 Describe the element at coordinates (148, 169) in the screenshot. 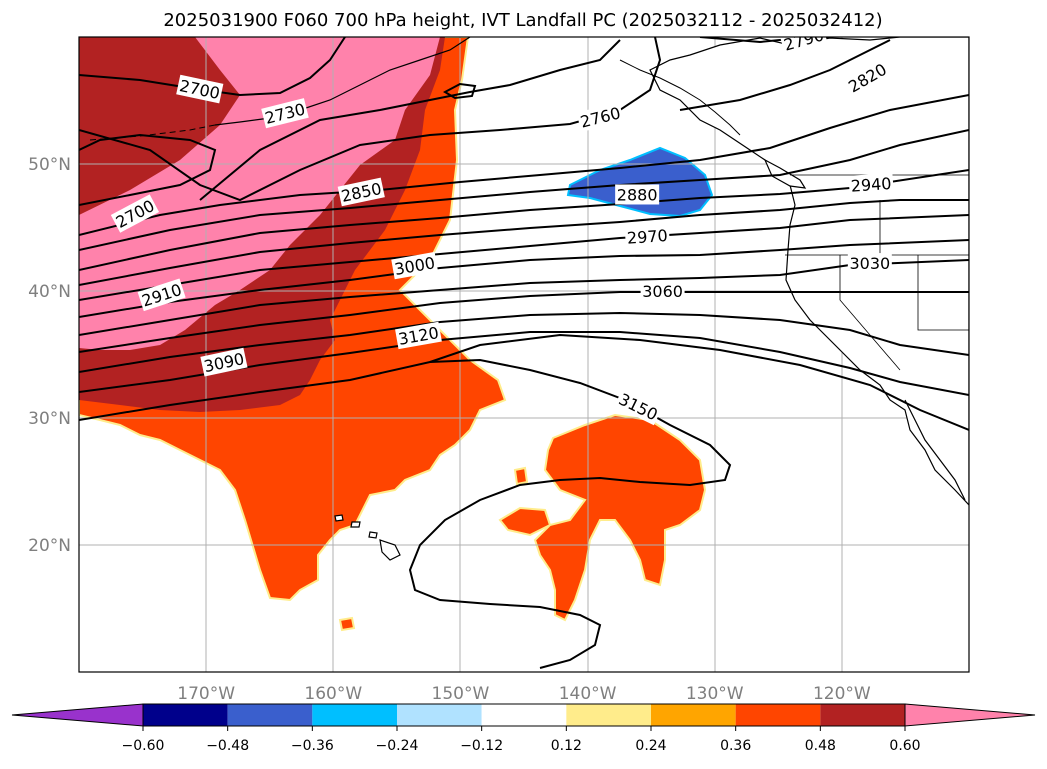

I see `contour-2700-west` at that location.